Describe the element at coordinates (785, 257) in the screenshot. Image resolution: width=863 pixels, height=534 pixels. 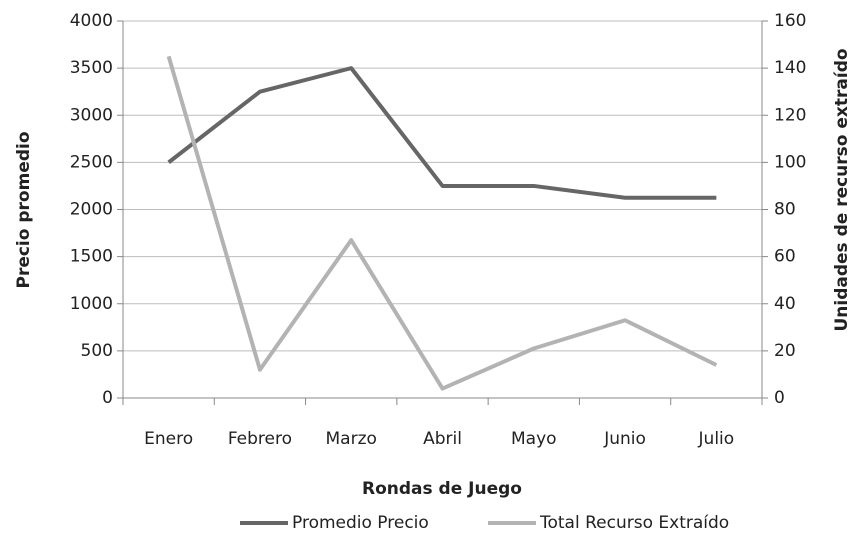
I see `y2-tick-label: 60` at that location.